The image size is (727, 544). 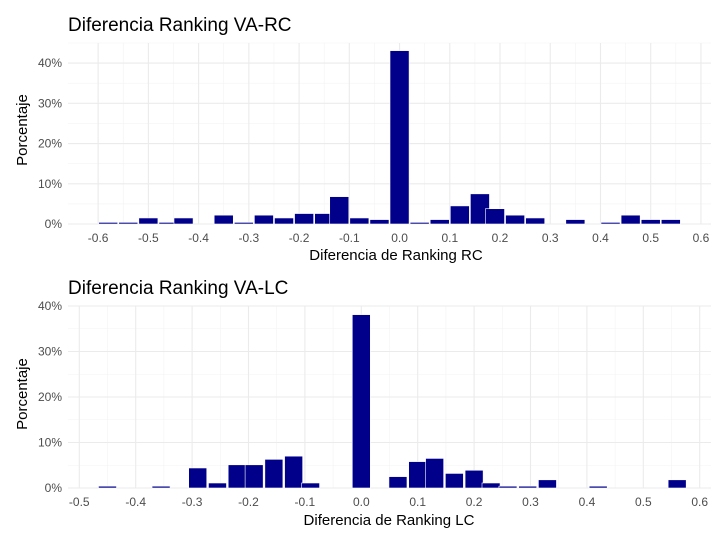 What do you see at coordinates (98, 238) in the screenshot?
I see `x-tick-label: -0.6` at bounding box center [98, 238].